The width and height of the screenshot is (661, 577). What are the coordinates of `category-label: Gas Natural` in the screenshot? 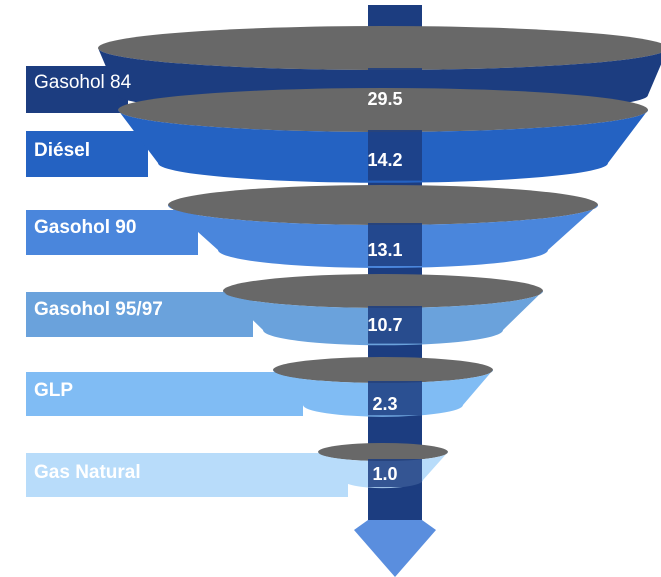 It's located at (87, 472).